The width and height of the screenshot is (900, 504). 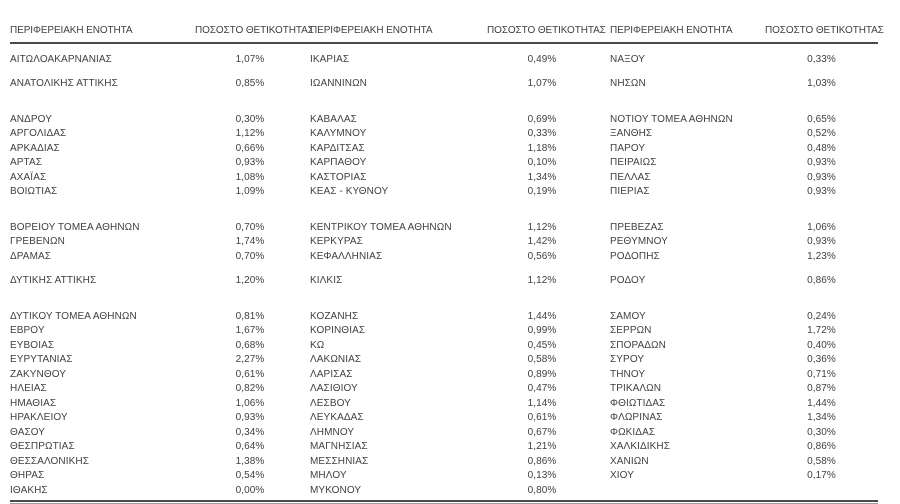 I want to click on positivity-value: 0,00%, so click(x=250, y=490).